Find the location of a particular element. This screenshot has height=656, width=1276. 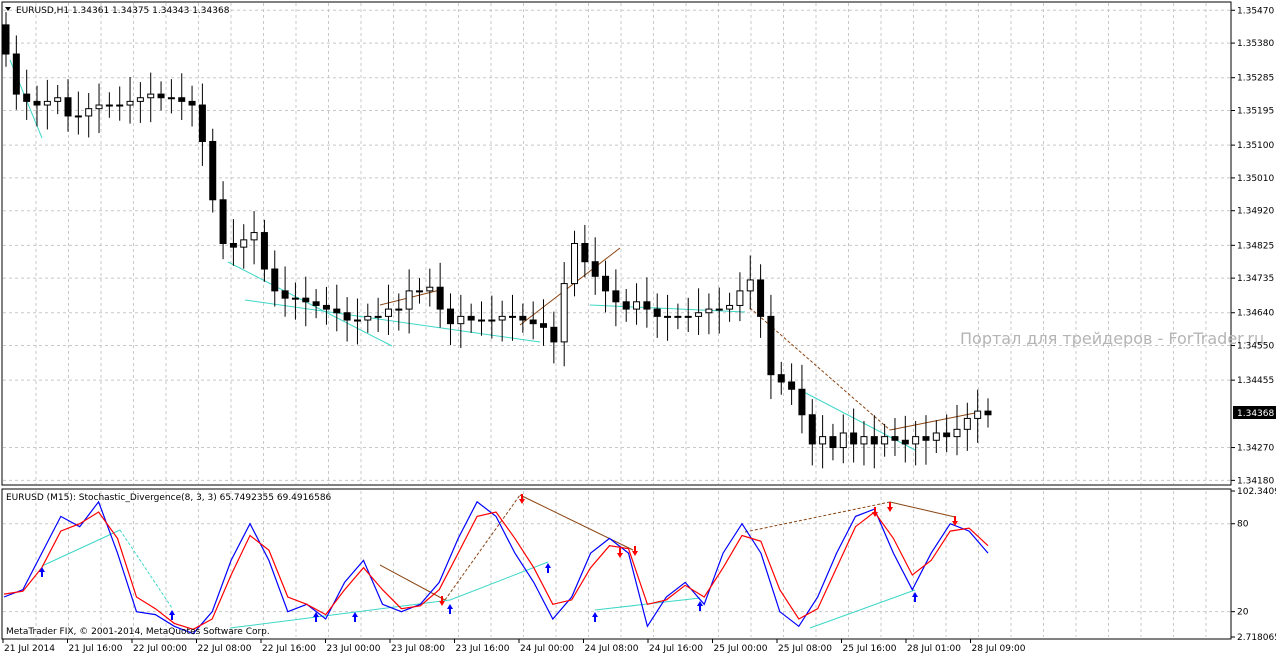

time-axis-label: 28 Jul 09:00 is located at coordinates (999, 649).